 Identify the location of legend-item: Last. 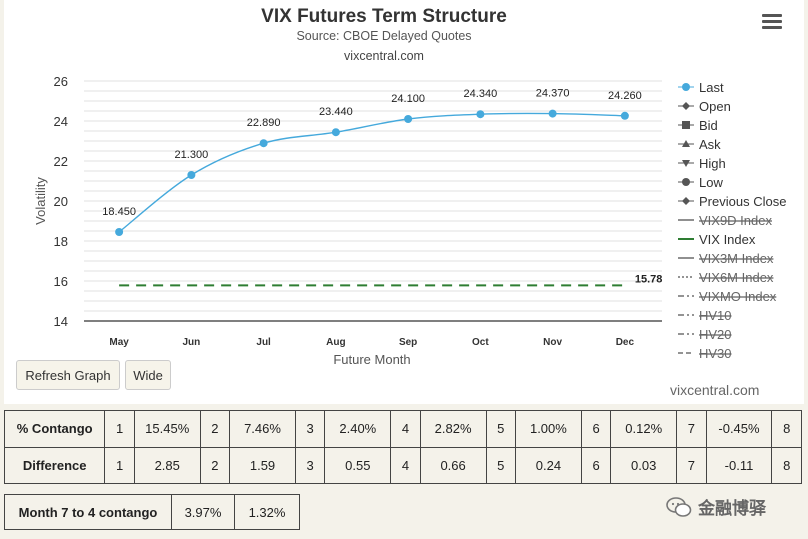
(701, 87).